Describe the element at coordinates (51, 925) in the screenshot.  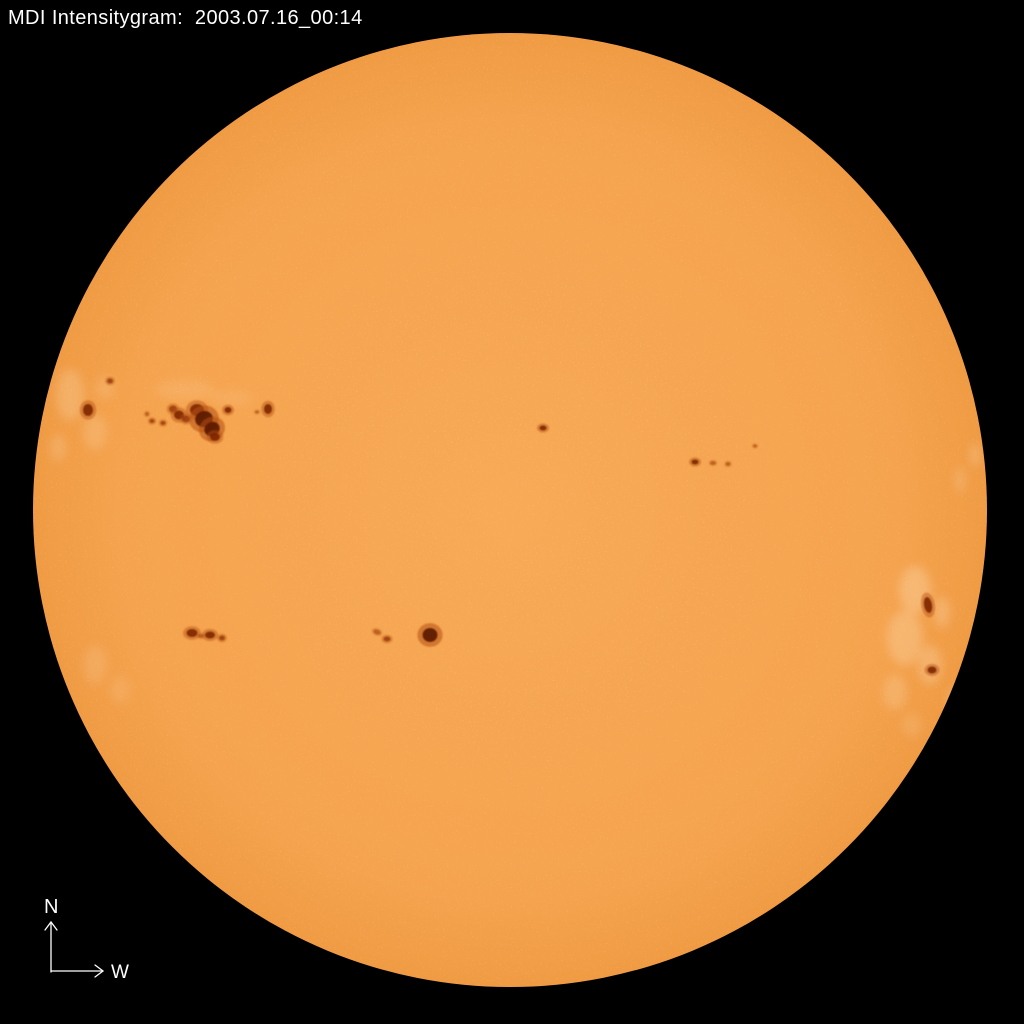
I see `compass-north-arrowhead-icon` at that location.